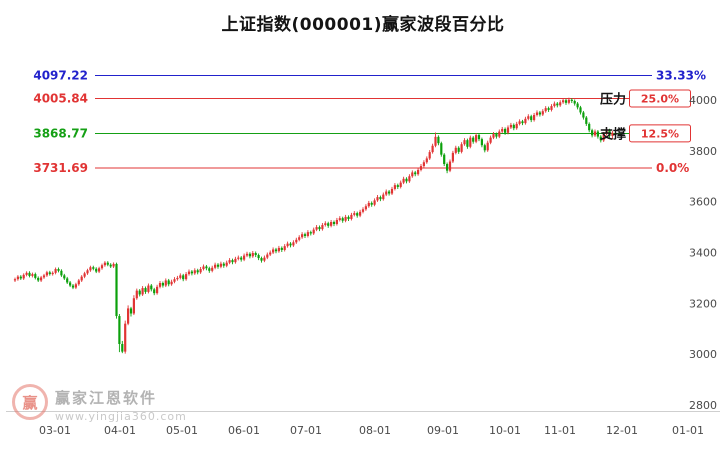 Image resolution: width=726 pixels, height=450 pixels. What do you see at coordinates (55, 430) in the screenshot?
I see `x-axis-label: 03-01` at bounding box center [55, 430].